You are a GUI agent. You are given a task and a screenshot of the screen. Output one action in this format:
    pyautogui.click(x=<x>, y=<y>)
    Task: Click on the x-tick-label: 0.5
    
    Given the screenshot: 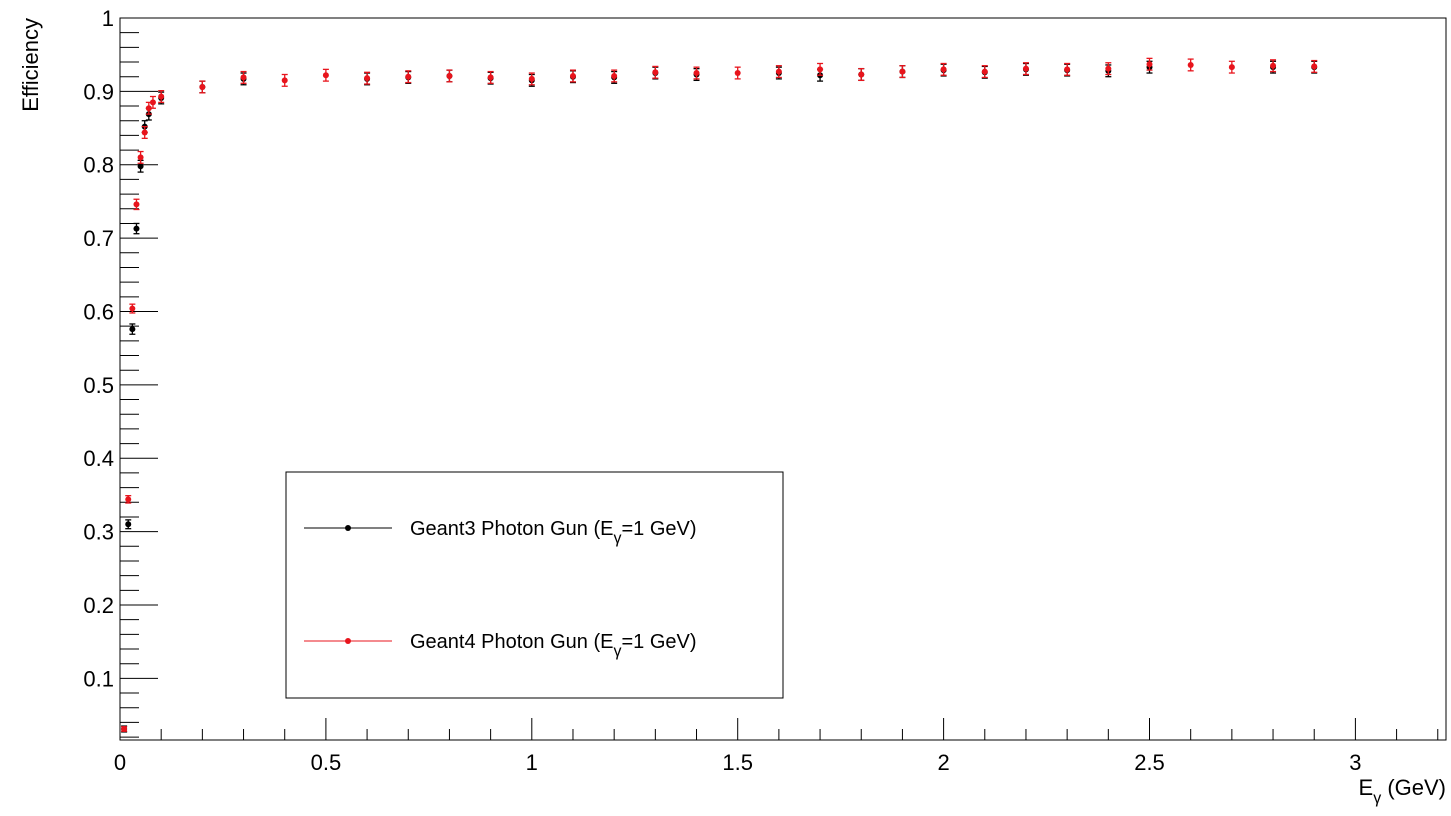 What is the action you would take?
    pyautogui.click(x=326, y=762)
    